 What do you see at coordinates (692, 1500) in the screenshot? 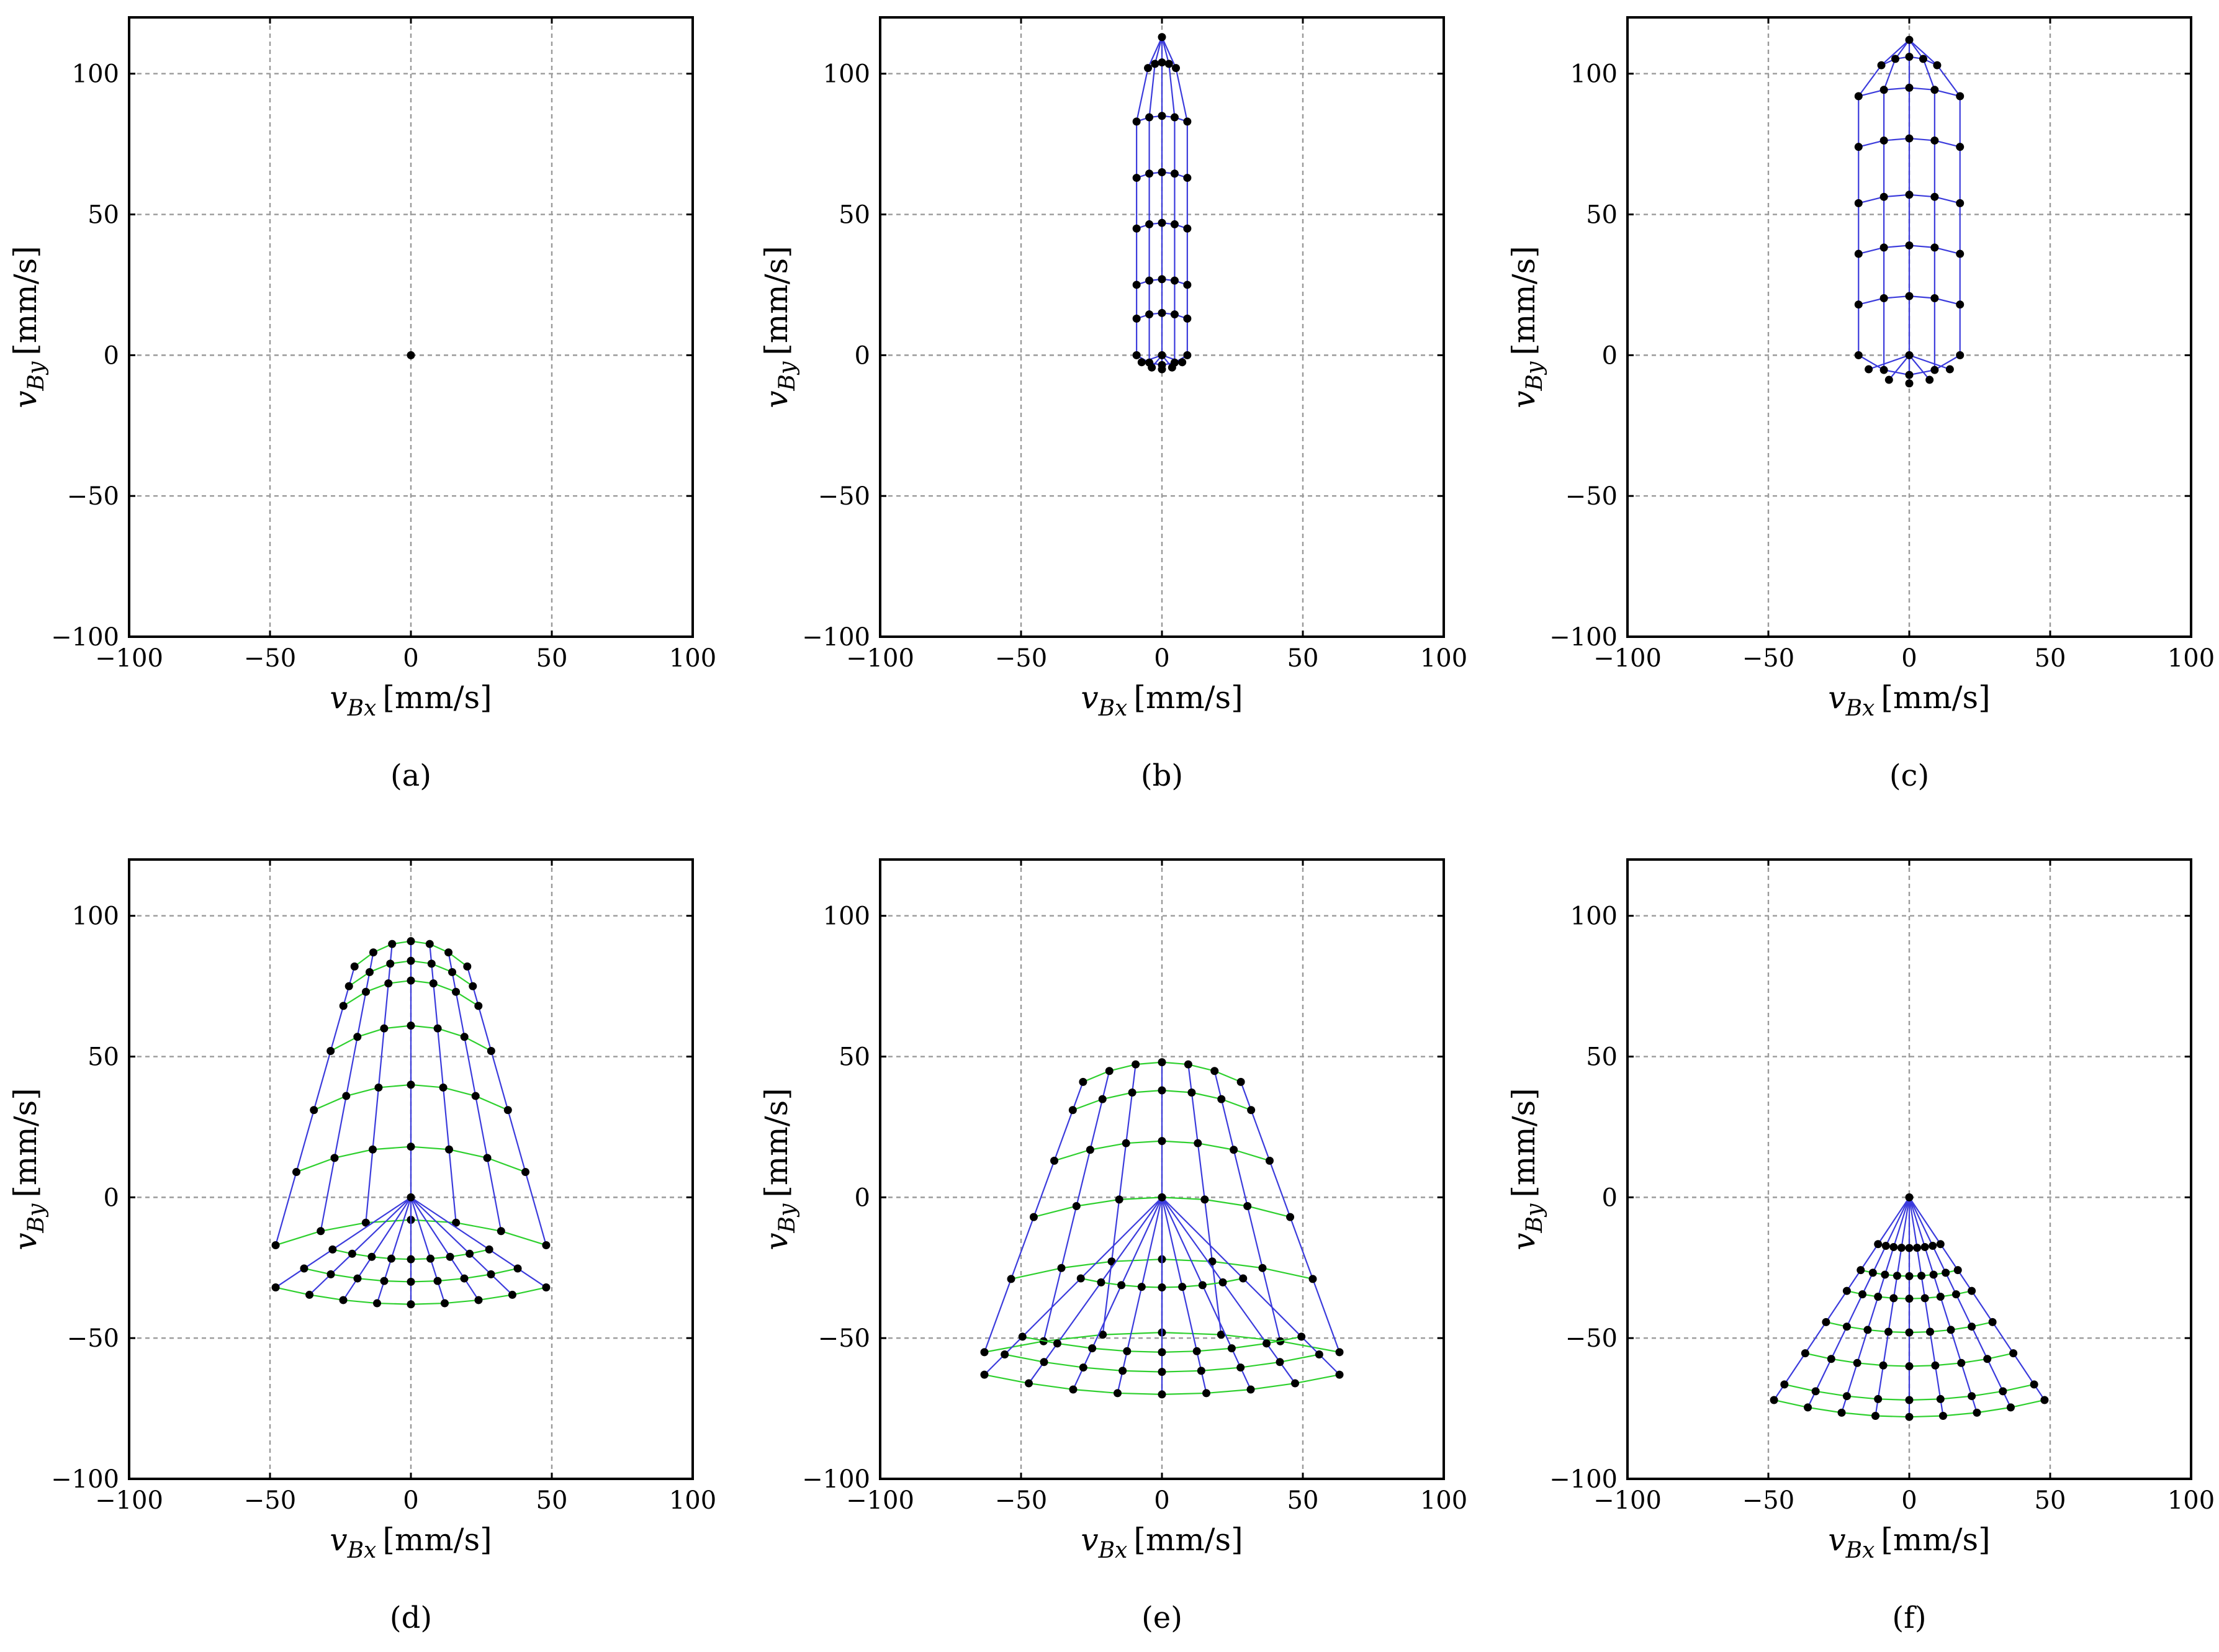
I see `x-tick-label: 100` at bounding box center [692, 1500].